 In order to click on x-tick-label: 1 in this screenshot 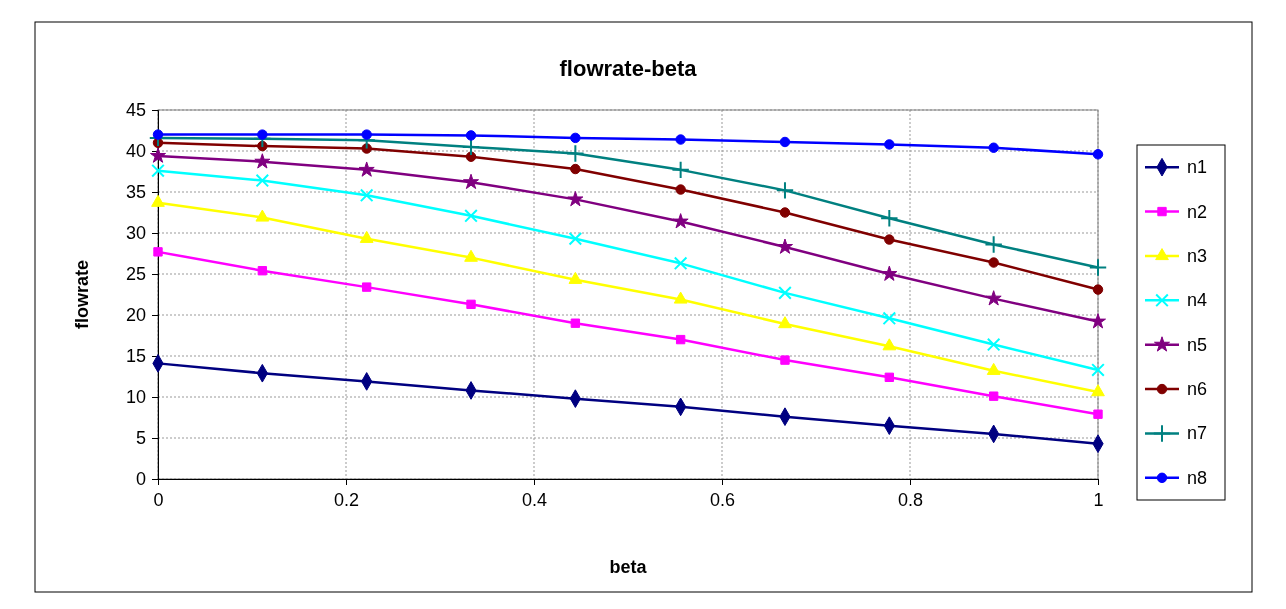, I will do `click(1098, 499)`.